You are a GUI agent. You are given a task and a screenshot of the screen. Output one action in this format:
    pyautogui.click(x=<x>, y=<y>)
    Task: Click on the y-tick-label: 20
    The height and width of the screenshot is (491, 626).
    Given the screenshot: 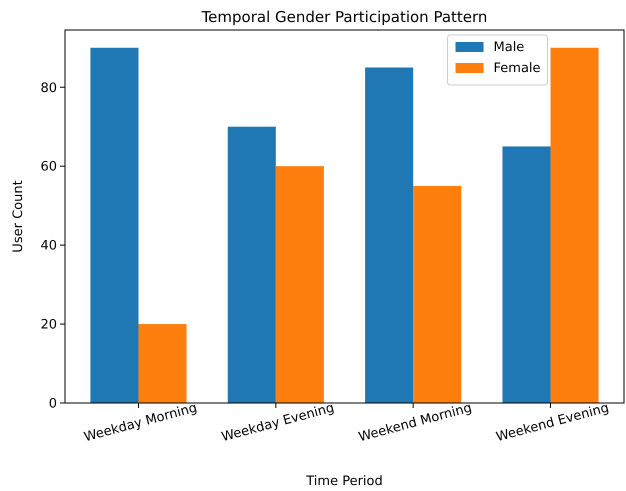 What is the action you would take?
    pyautogui.click(x=48, y=325)
    